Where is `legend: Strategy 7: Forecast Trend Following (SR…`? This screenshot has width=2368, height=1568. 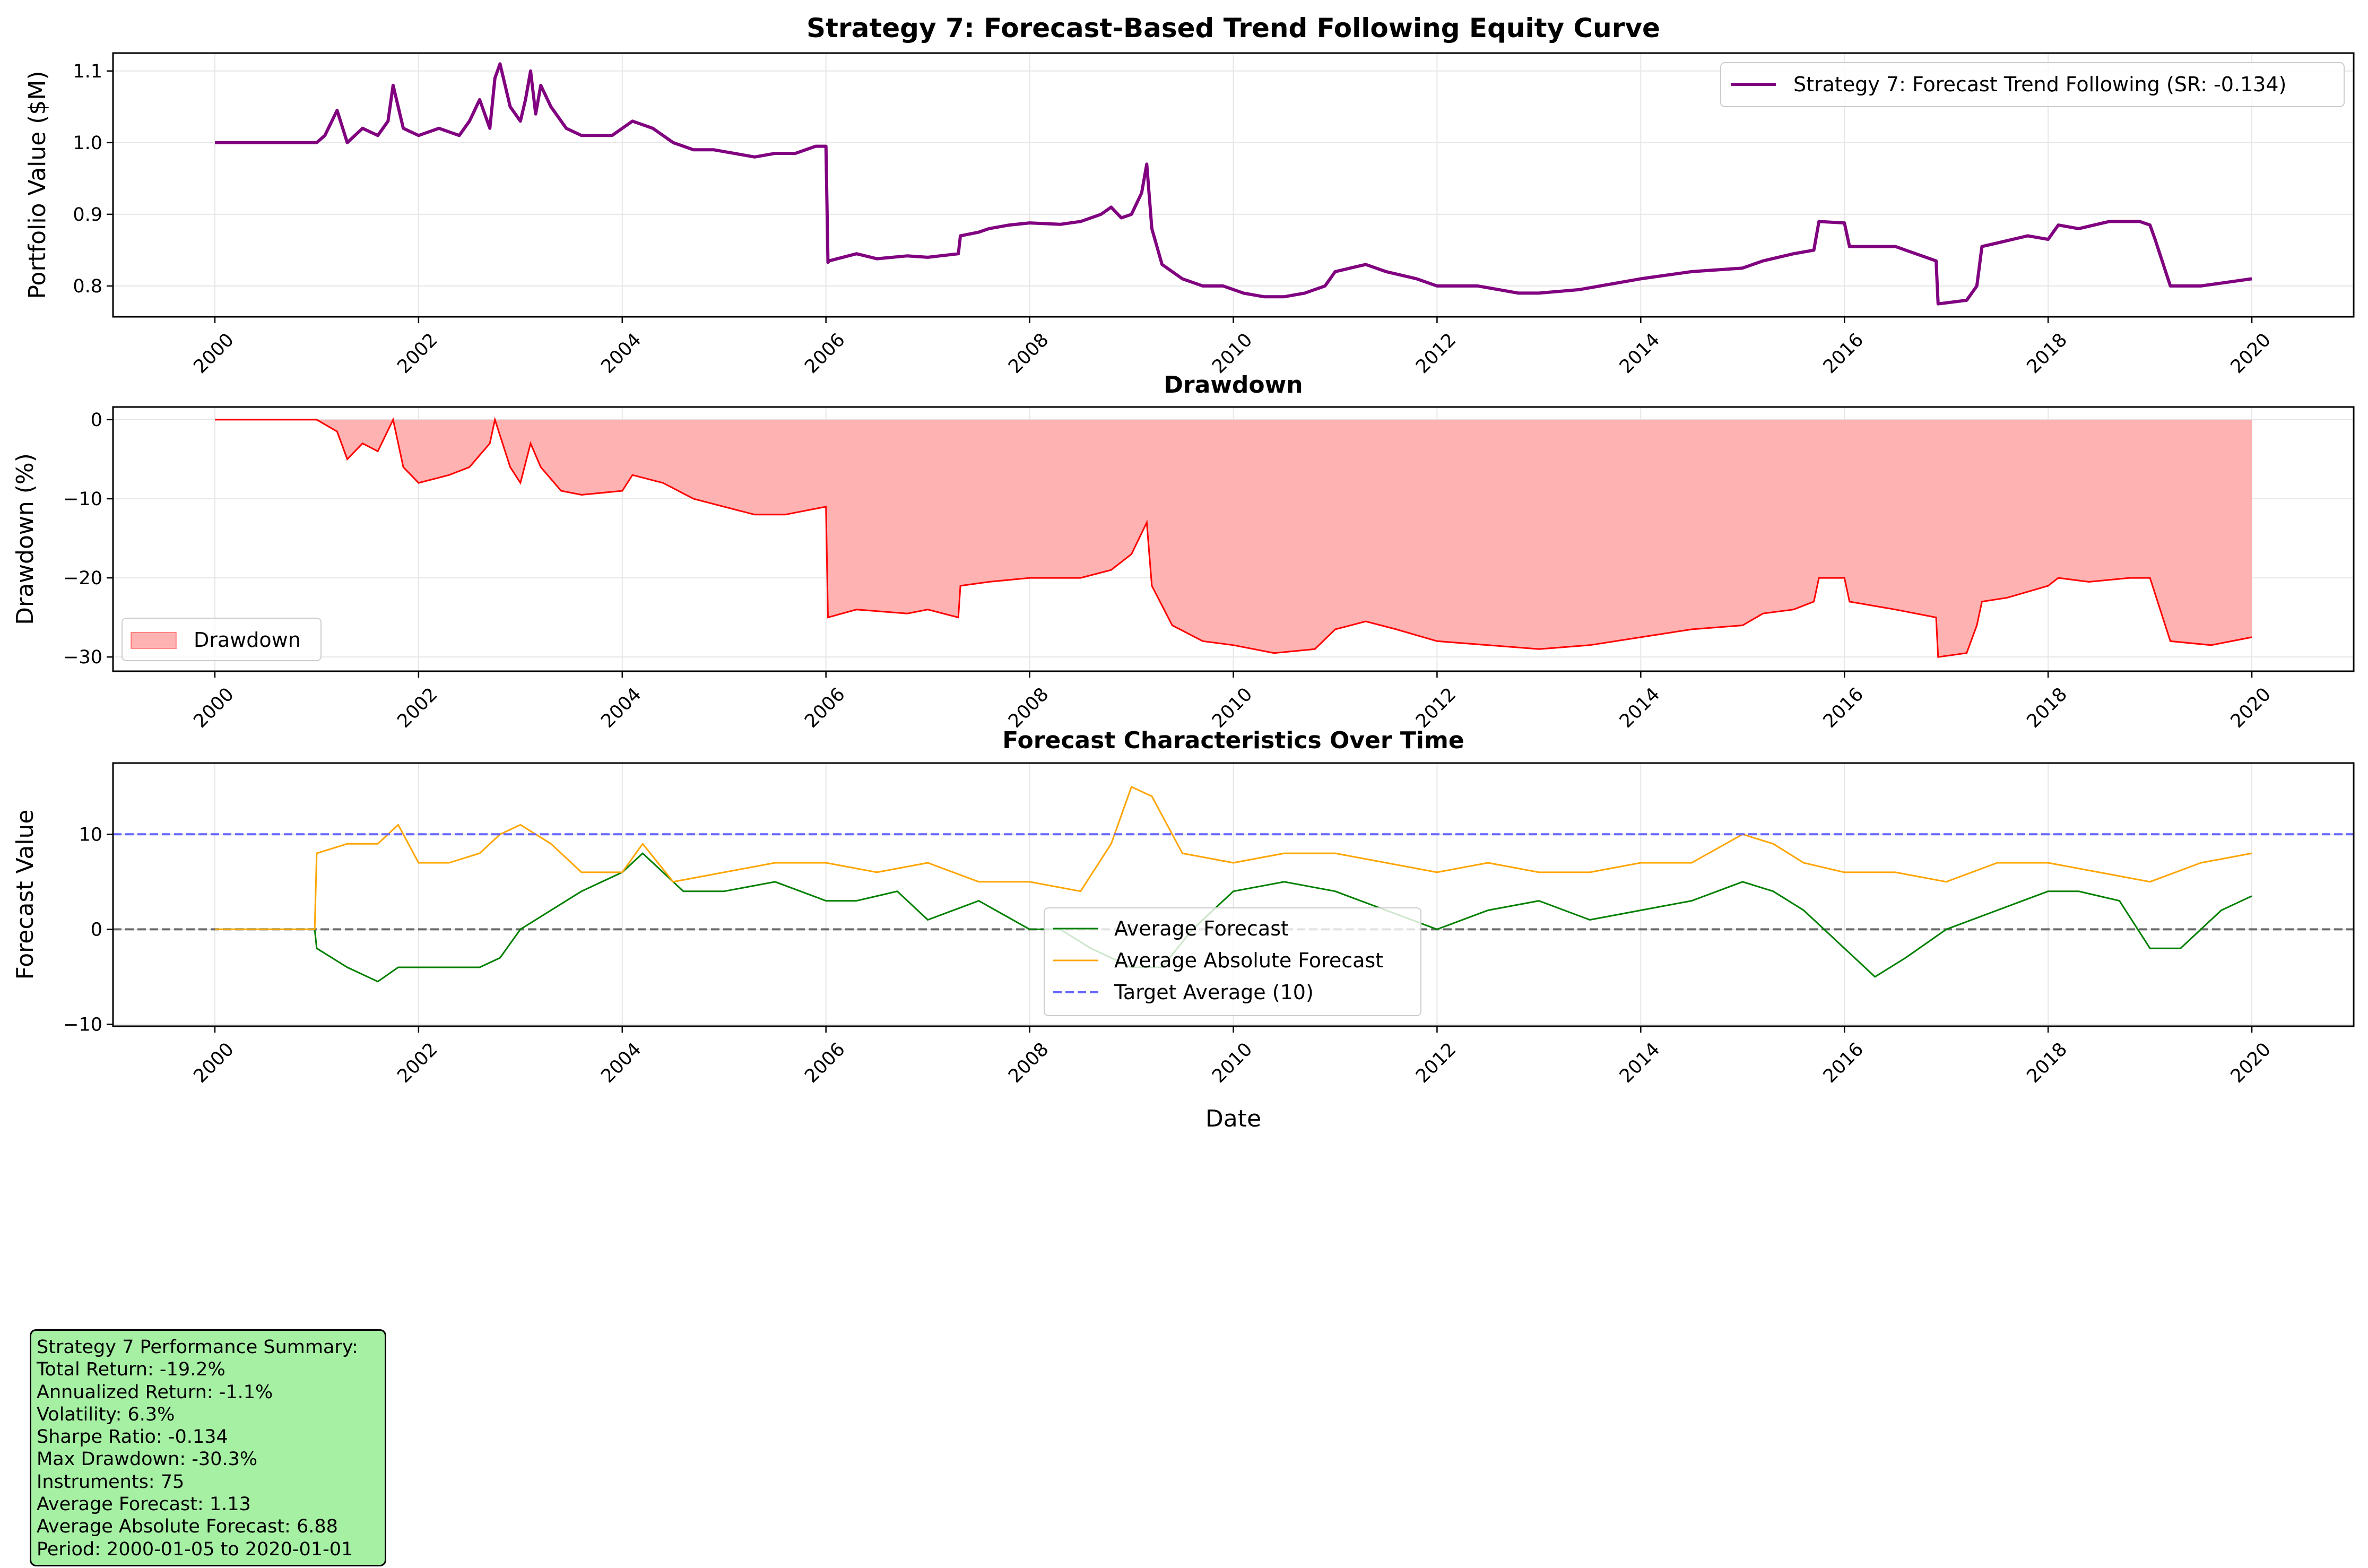 legend: Strategy 7: Forecast Trend Following (SR… is located at coordinates (2032, 84).